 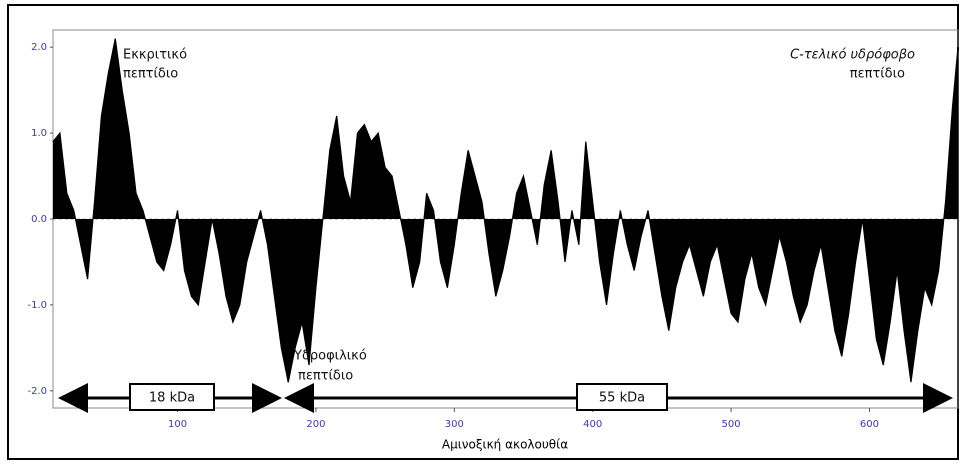 What do you see at coordinates (869, 424) in the screenshot?
I see `x-tick-label: 600` at bounding box center [869, 424].